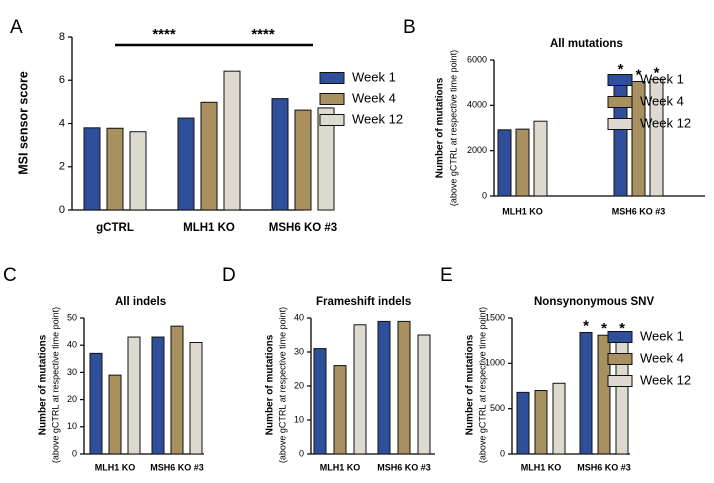 The height and width of the screenshot is (483, 714). What do you see at coordinates (55, 385) in the screenshot?
I see `panel-c-ylabel-sub: (above gCTRL at respective time point)` at bounding box center [55, 385].